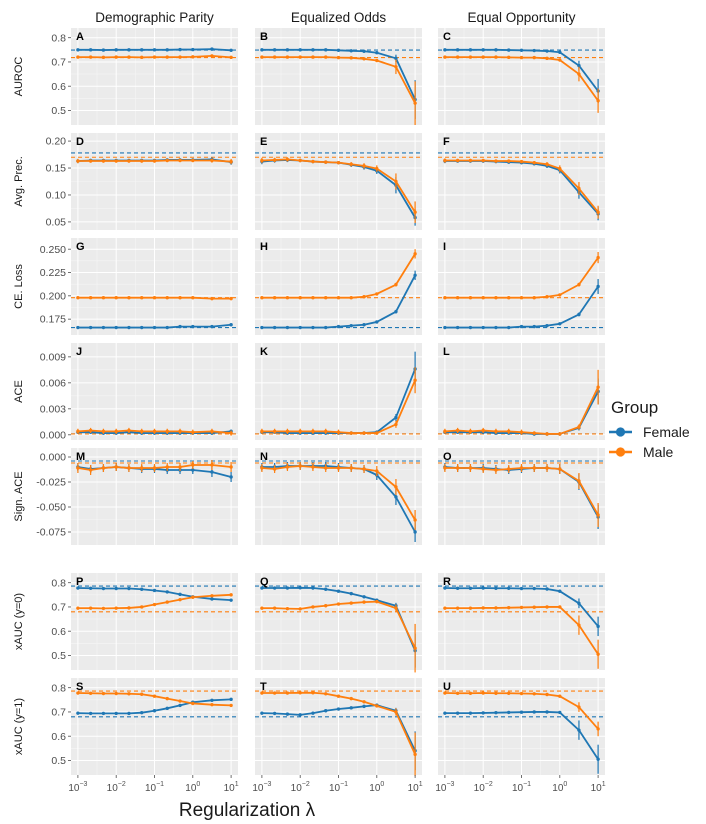  Describe the element at coordinates (247, 810) in the screenshot. I see `x-axis-title: Regularization λ` at that location.